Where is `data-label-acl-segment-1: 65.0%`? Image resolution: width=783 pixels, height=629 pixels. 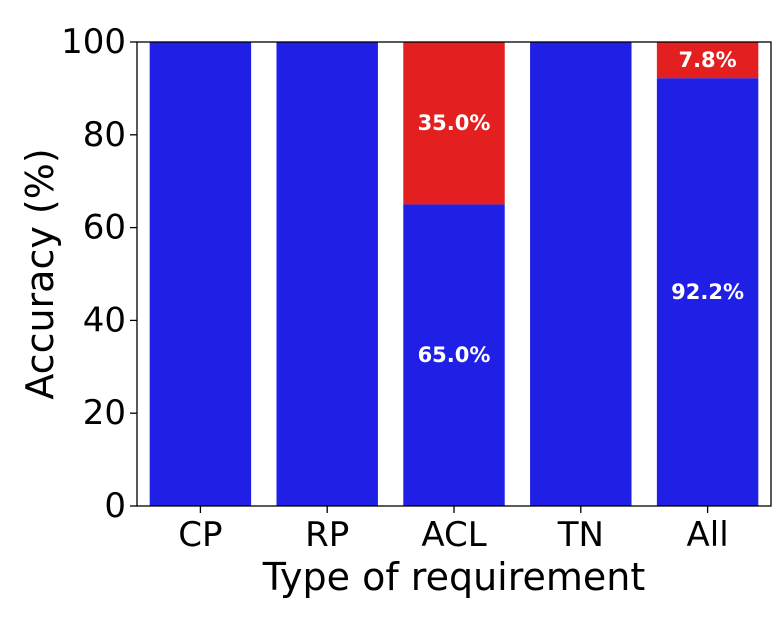 data-label-acl-segment-1: 65.0% is located at coordinates (454, 355).